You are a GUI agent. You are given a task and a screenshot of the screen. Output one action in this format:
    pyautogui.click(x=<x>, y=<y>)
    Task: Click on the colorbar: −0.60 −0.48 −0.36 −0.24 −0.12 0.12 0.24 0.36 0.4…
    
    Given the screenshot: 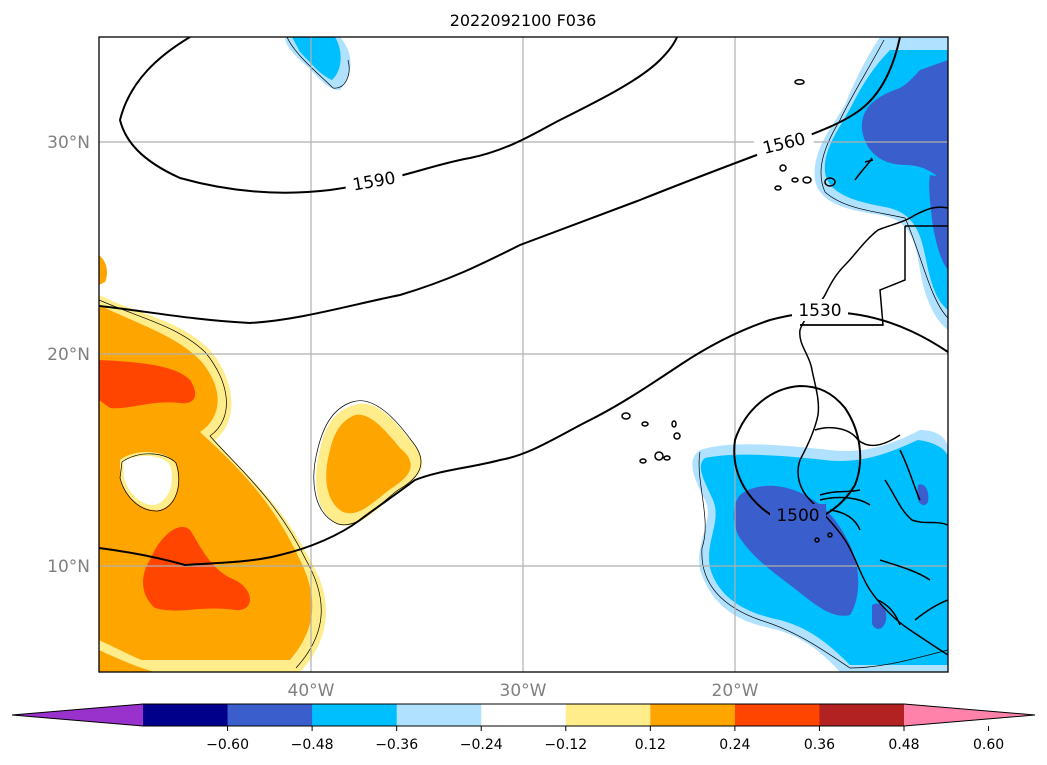 What is the action you would take?
    pyautogui.click(x=523, y=728)
    